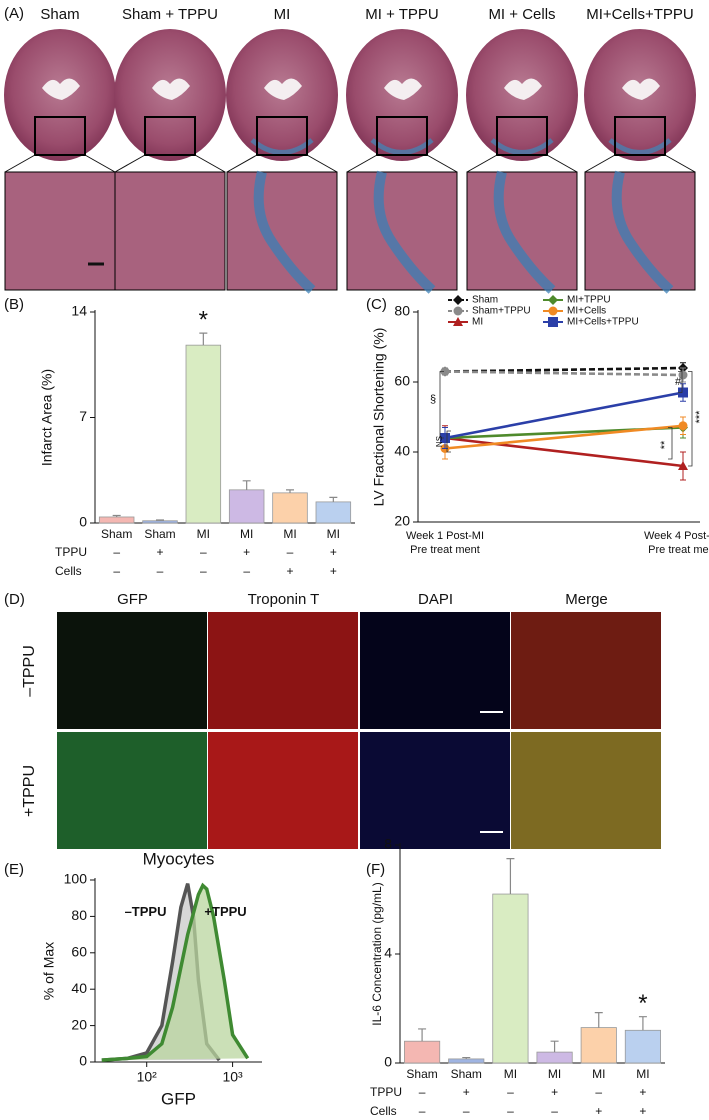  What do you see at coordinates (439, 441) in the screenshot?
I see `significance: NS` at bounding box center [439, 441].